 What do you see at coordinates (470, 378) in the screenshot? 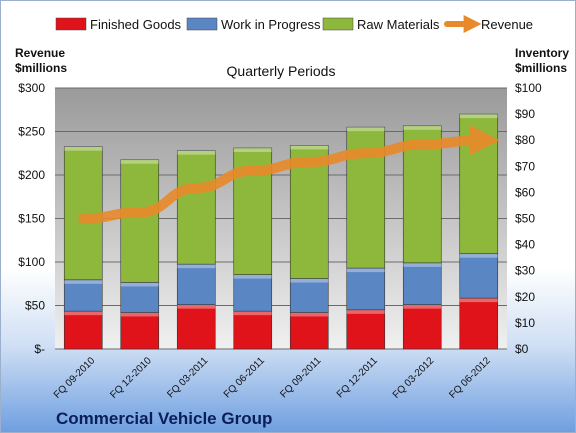
I see `x-tick-label: FQ 06-2012` at bounding box center [470, 378].